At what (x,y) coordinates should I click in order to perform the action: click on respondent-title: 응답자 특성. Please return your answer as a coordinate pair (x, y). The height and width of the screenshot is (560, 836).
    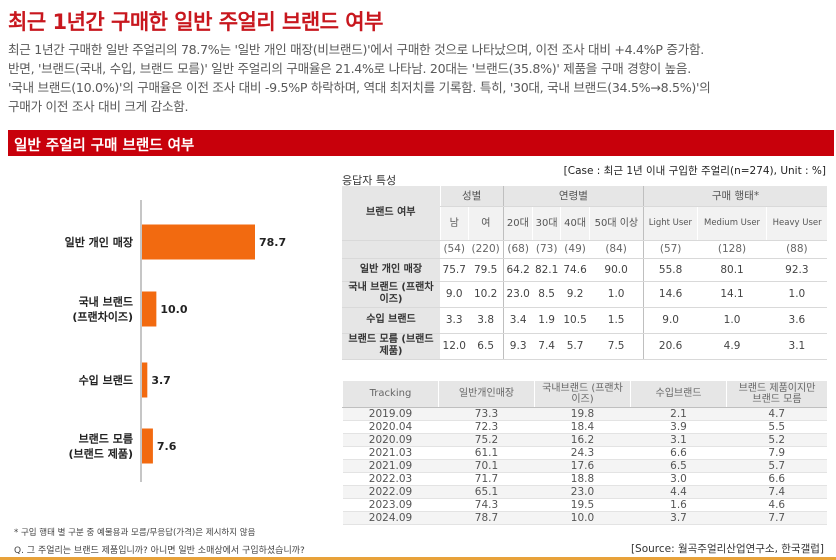
    Looking at the image, I should click on (369, 180).